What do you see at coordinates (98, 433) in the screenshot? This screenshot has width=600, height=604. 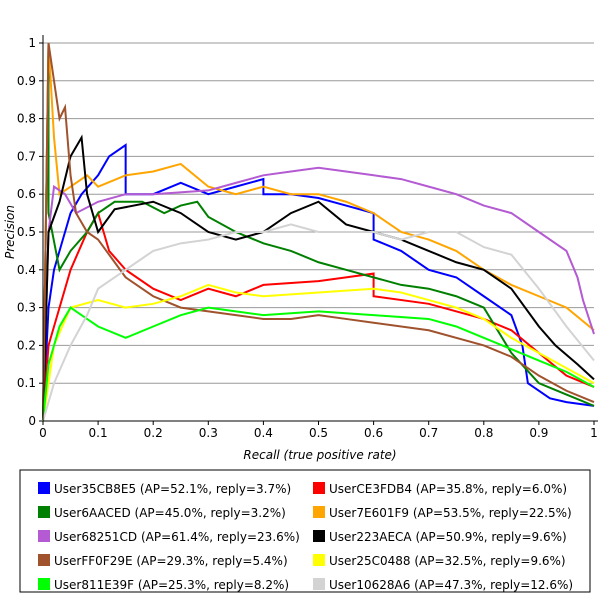 I see `x-tick-label: 0.1` at bounding box center [98, 433].